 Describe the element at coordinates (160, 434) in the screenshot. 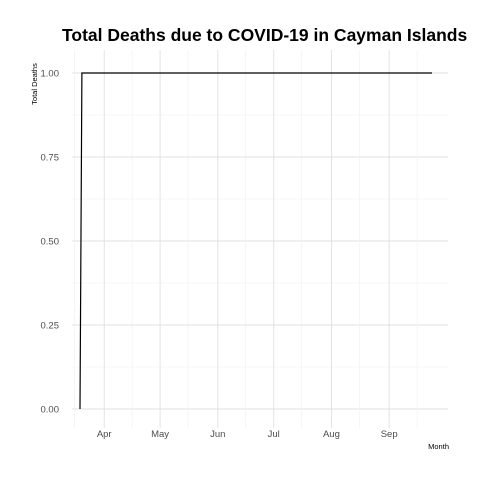

I see `x-tick-label: May` at that location.